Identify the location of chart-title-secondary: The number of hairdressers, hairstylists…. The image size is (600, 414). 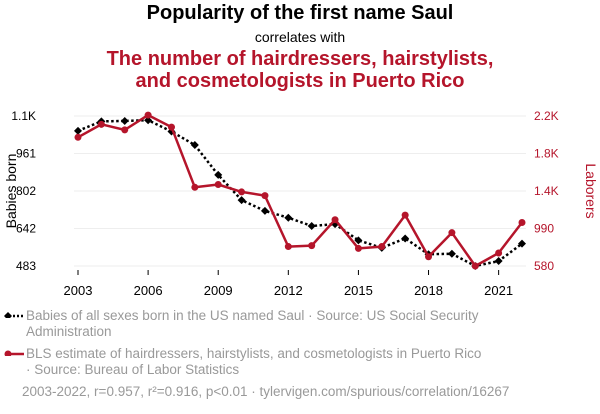
(300, 70).